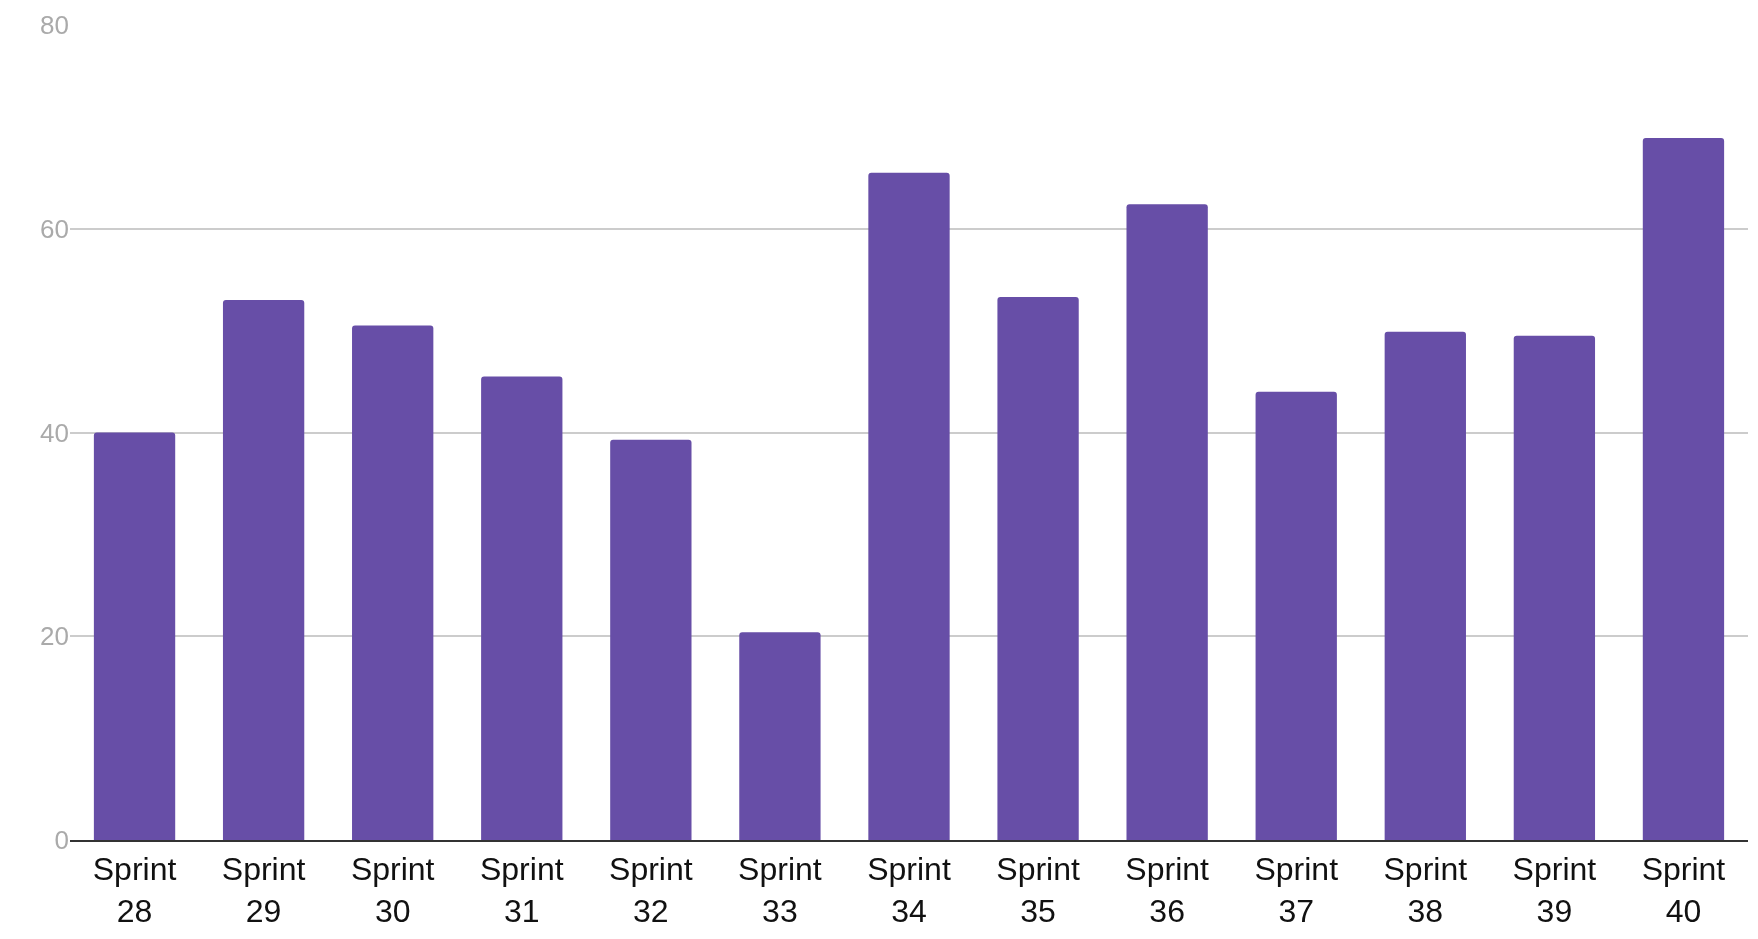  Describe the element at coordinates (1425, 890) in the screenshot. I see `x-tick-label: Sprint 38` at that location.